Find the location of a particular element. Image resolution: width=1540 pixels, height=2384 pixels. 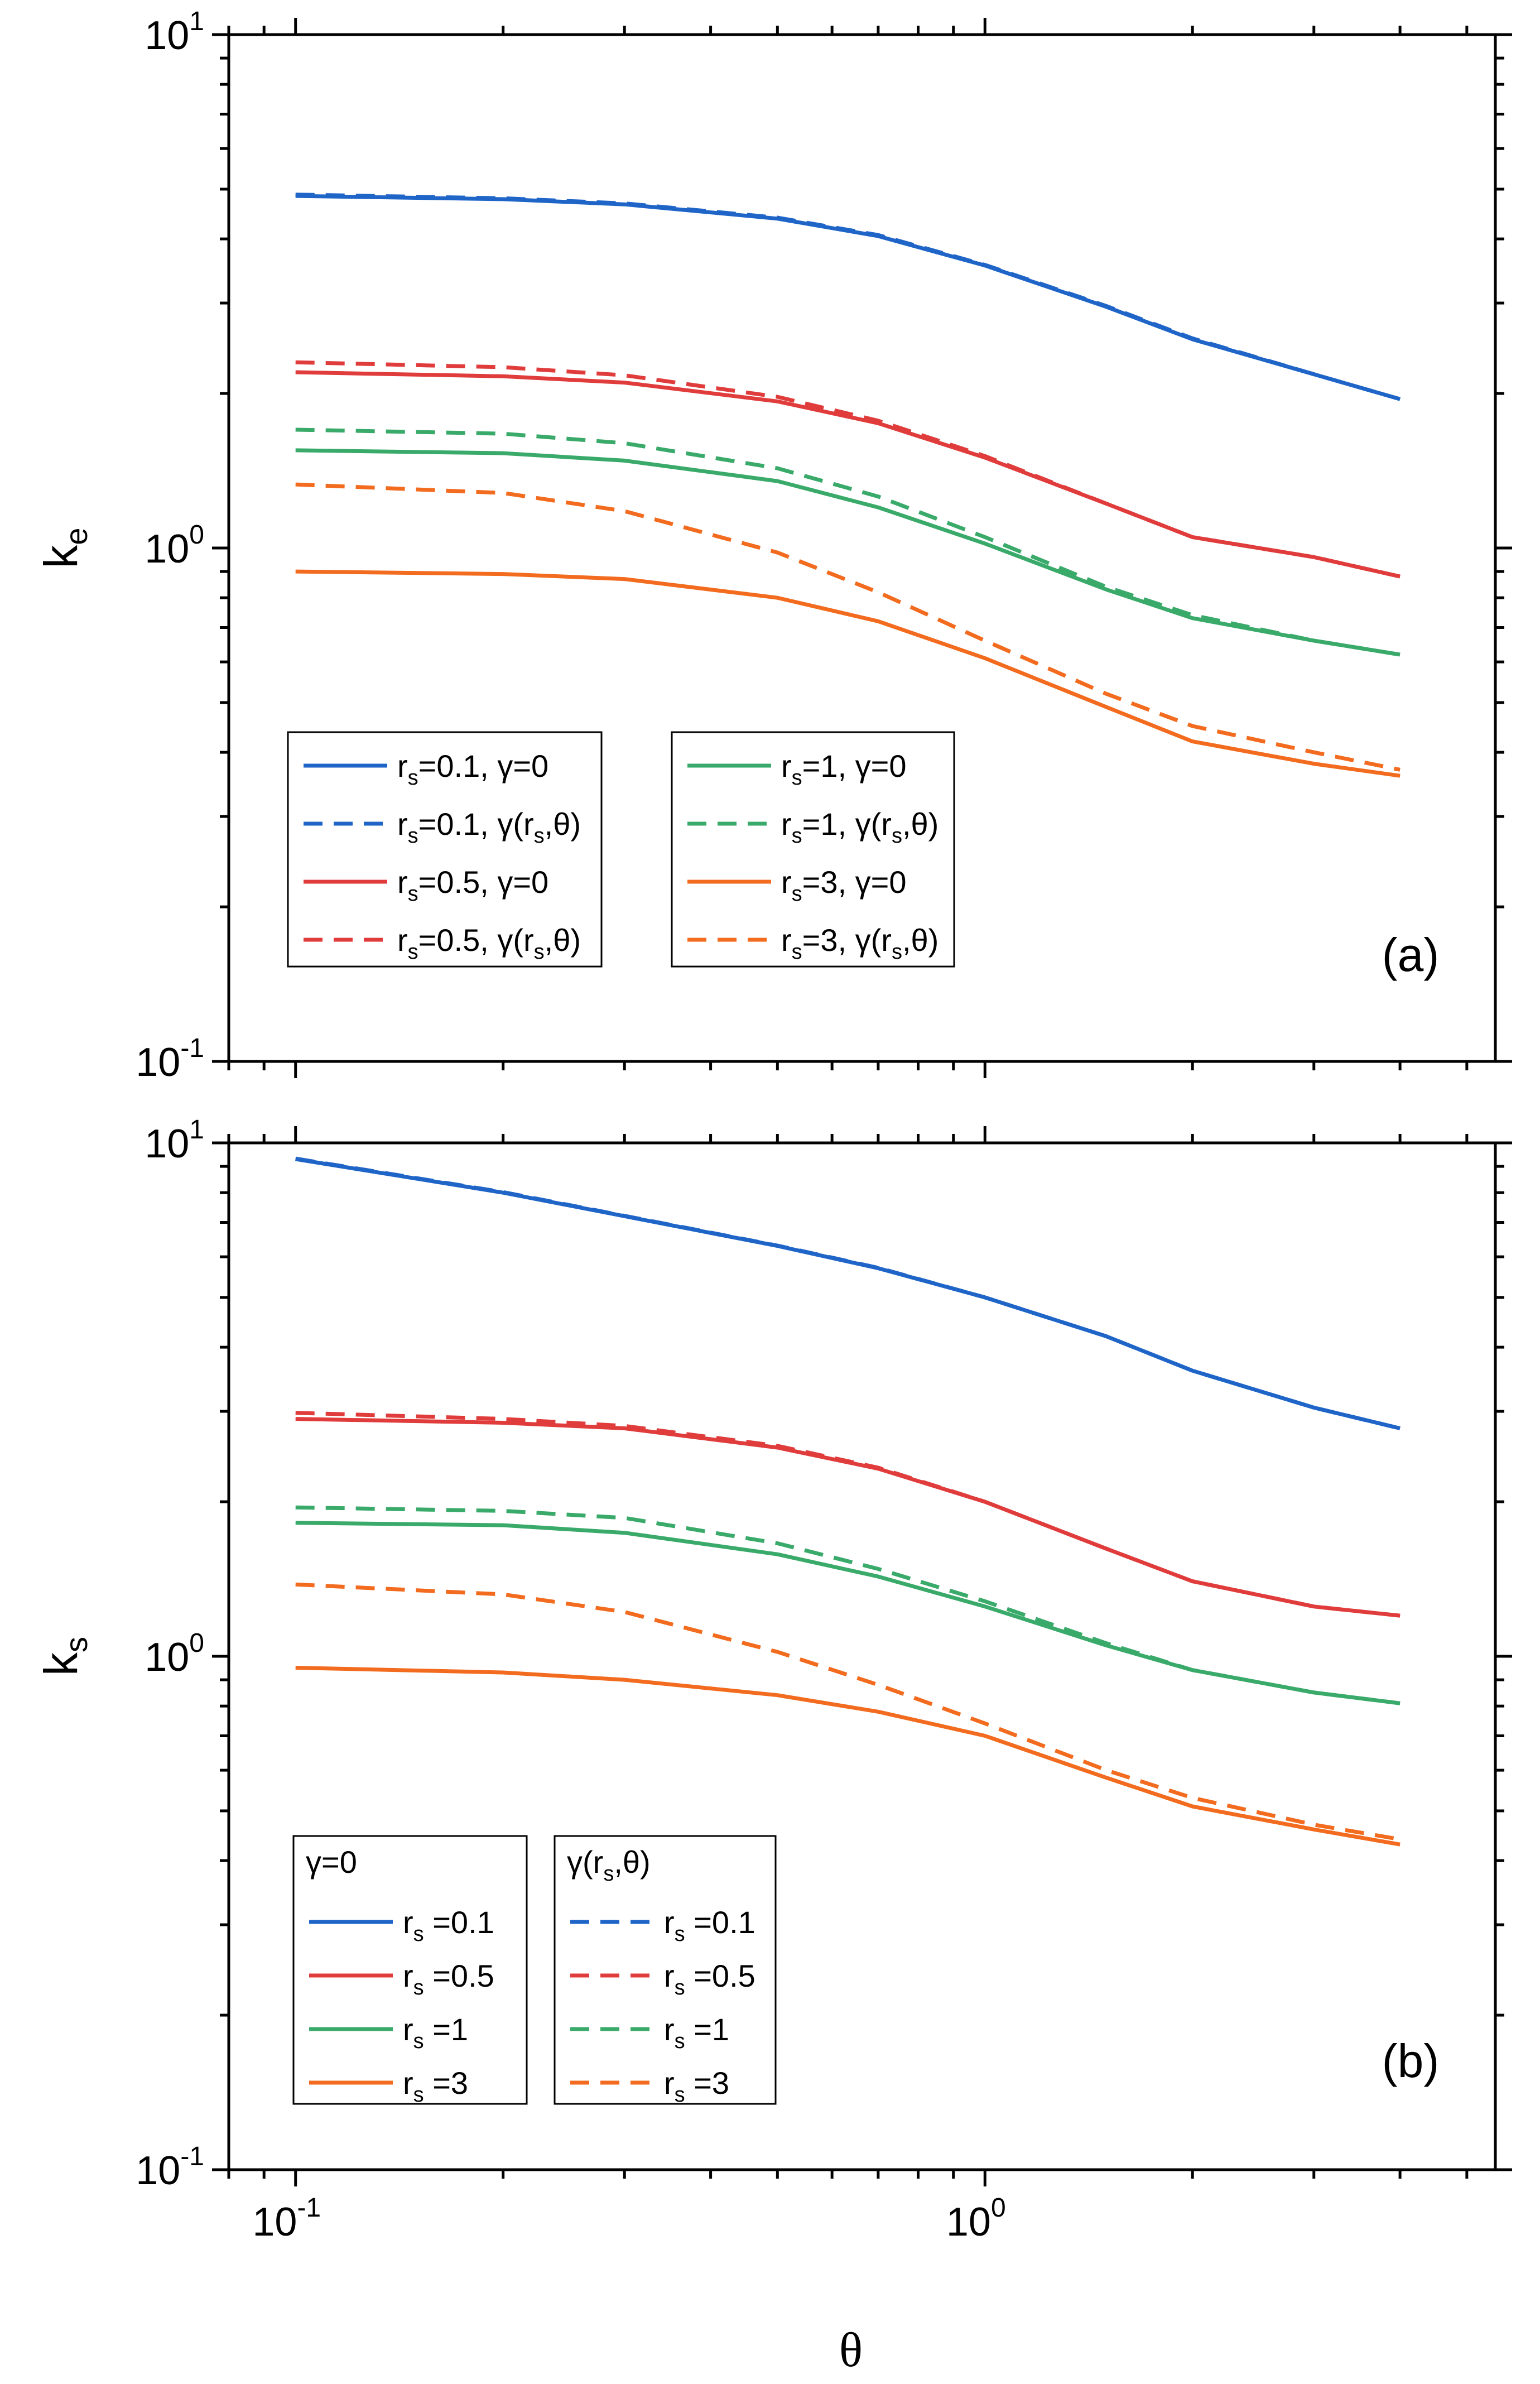

legend-run: =0.1, γ=0 is located at coordinates (484, 766).